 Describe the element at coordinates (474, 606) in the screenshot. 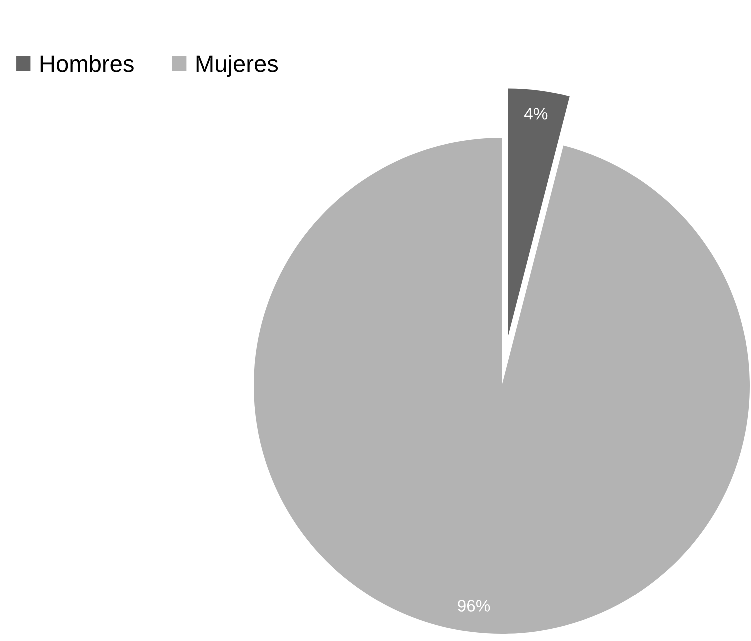

I see `data-label: 96%` at that location.